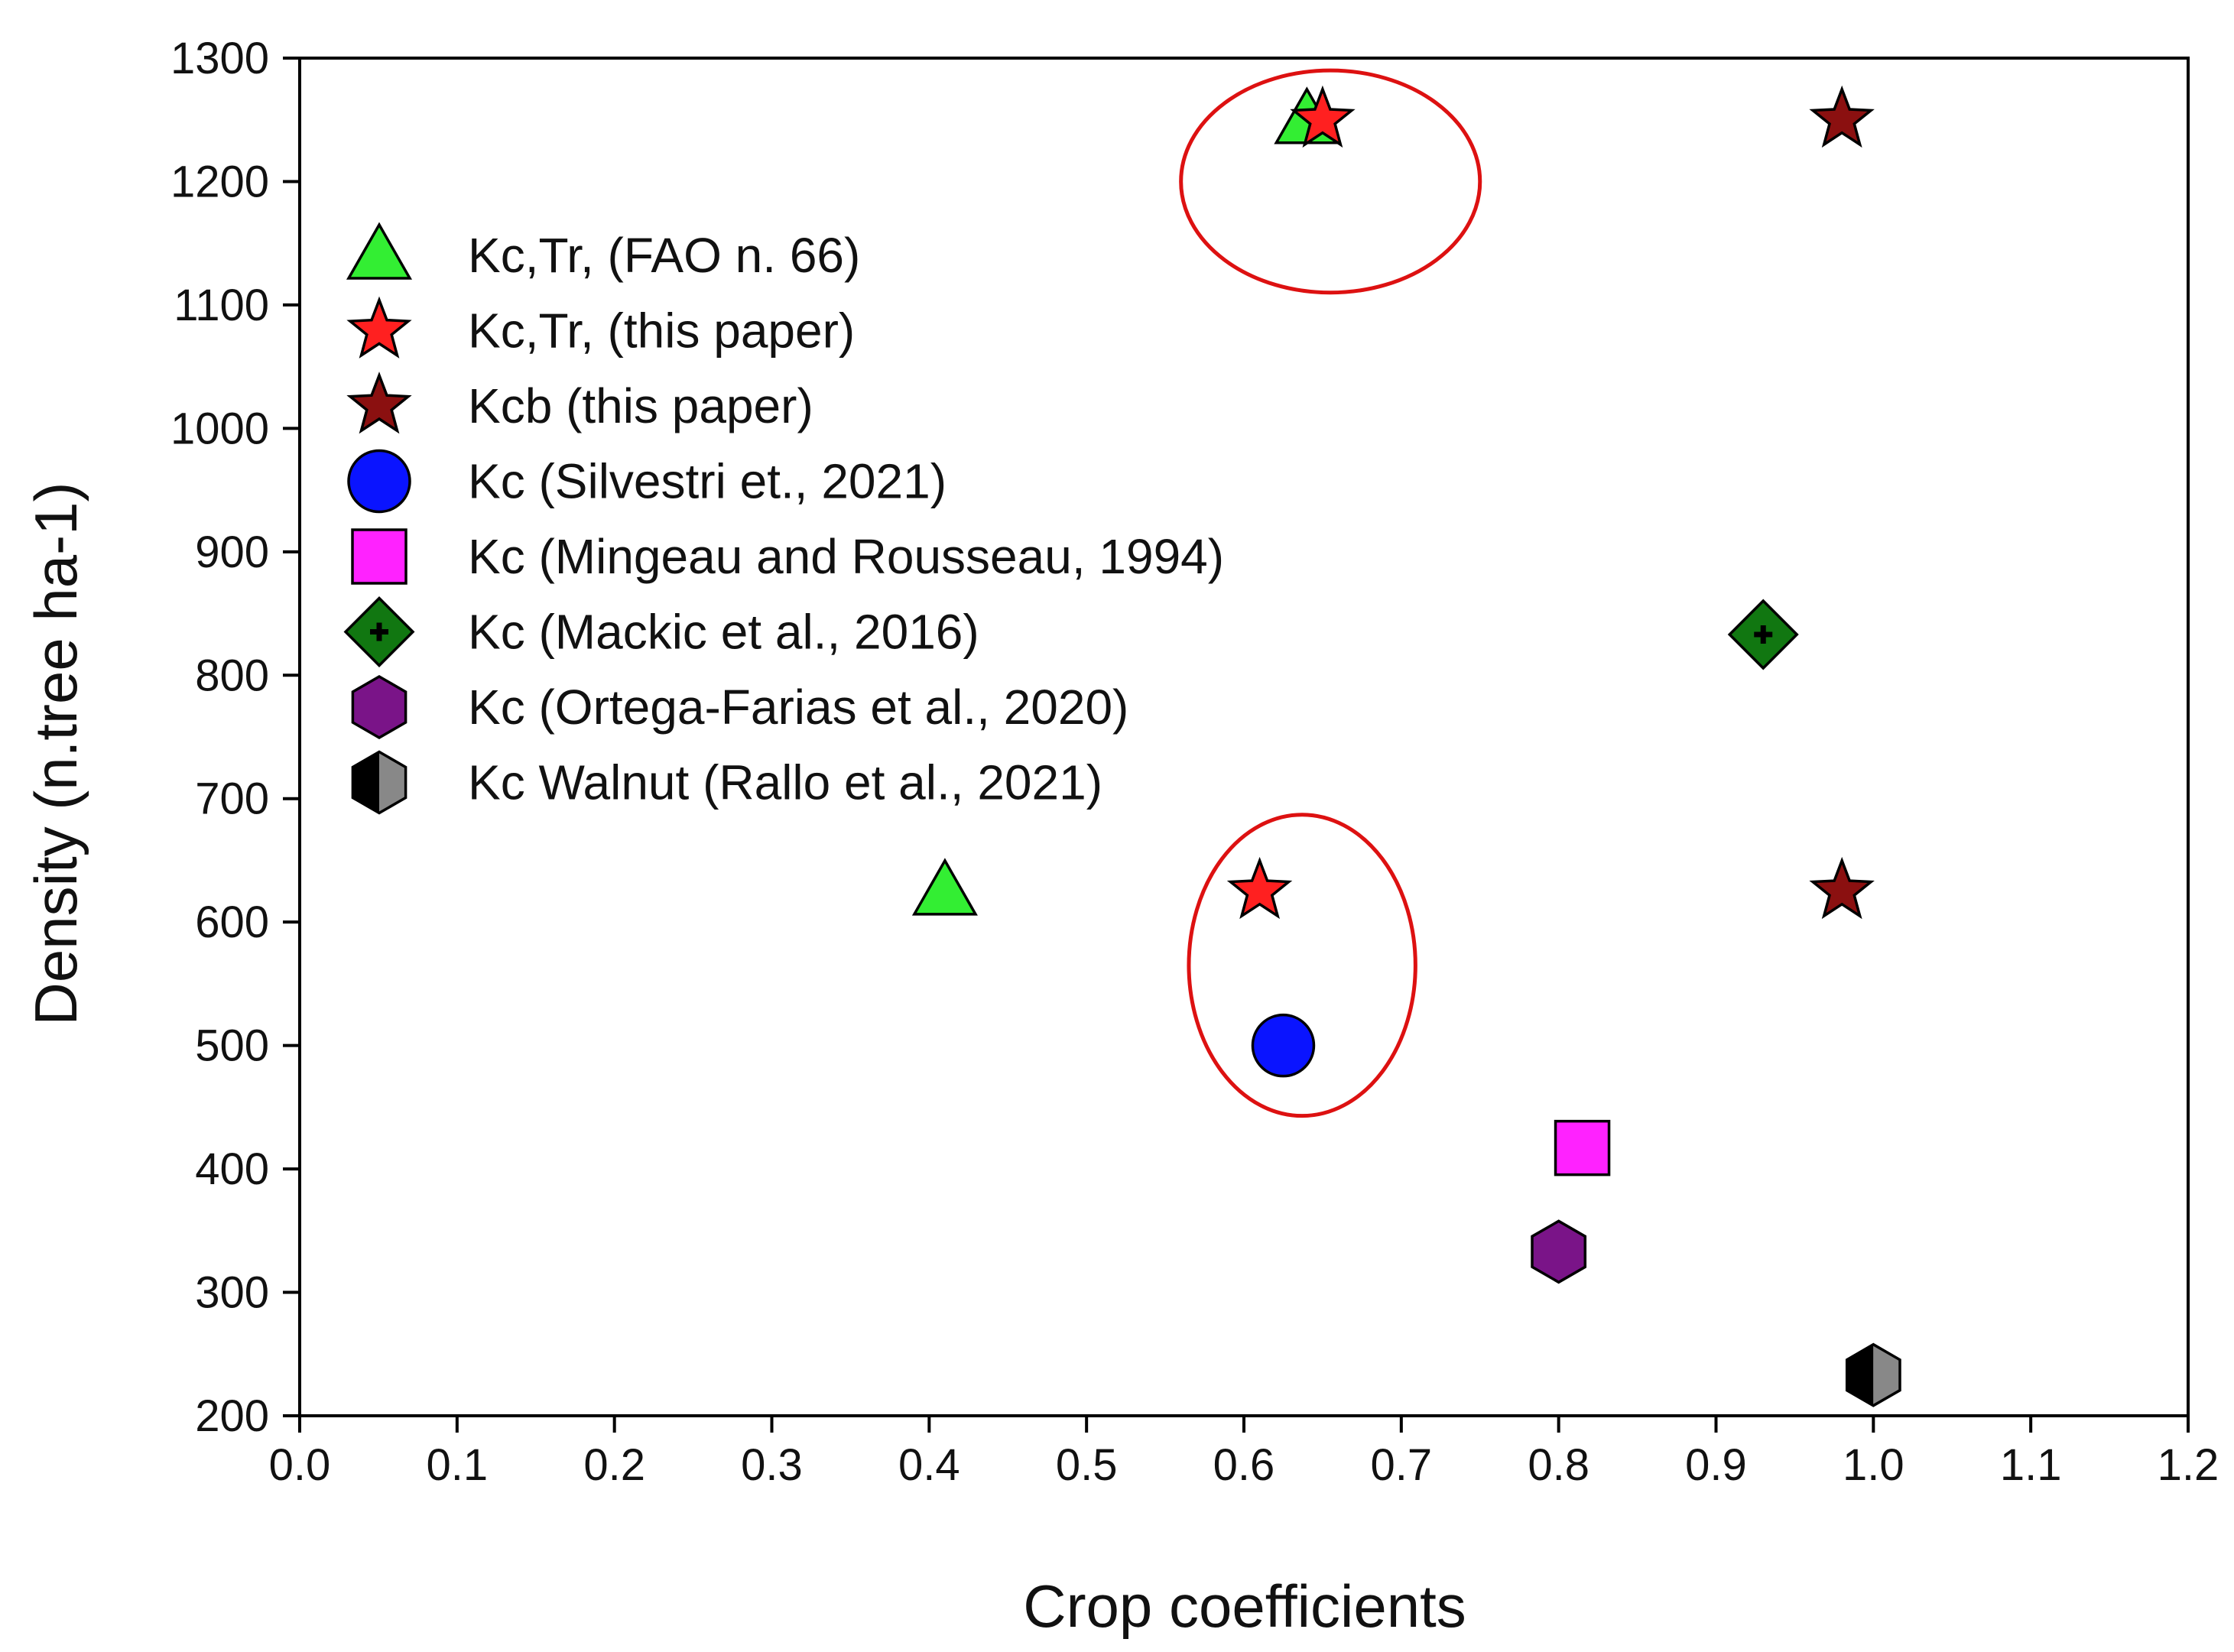  I want to click on x-tick-label: 0.9, so click(1716, 1465).